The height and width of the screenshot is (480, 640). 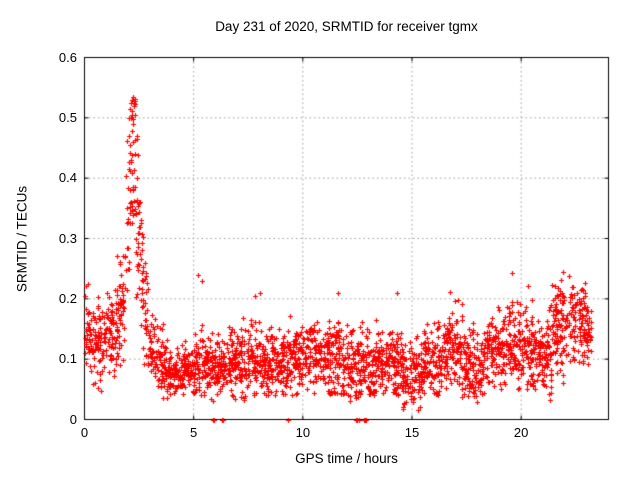 What do you see at coordinates (84, 432) in the screenshot?
I see `x-tick-label: 0` at bounding box center [84, 432].